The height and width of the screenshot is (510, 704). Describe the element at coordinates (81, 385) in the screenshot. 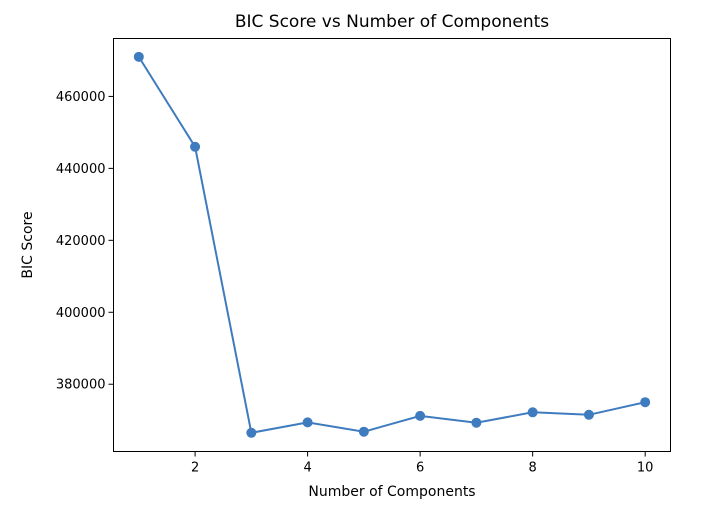

I see `y-tick-label: 380000` at that location.